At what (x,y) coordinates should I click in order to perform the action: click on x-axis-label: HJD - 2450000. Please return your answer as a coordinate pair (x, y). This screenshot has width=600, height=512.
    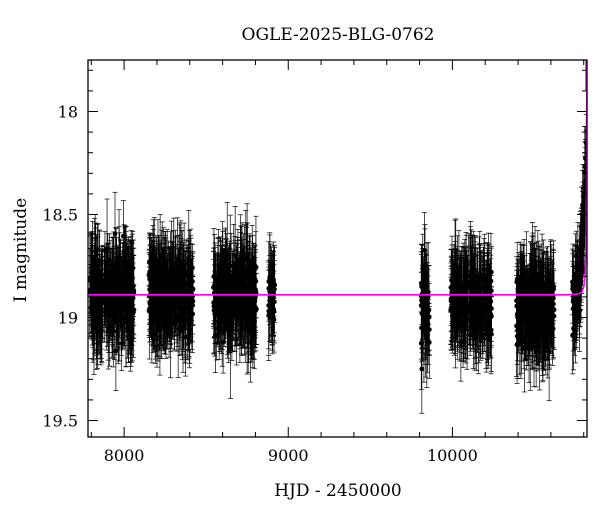
    Looking at the image, I should click on (338, 491).